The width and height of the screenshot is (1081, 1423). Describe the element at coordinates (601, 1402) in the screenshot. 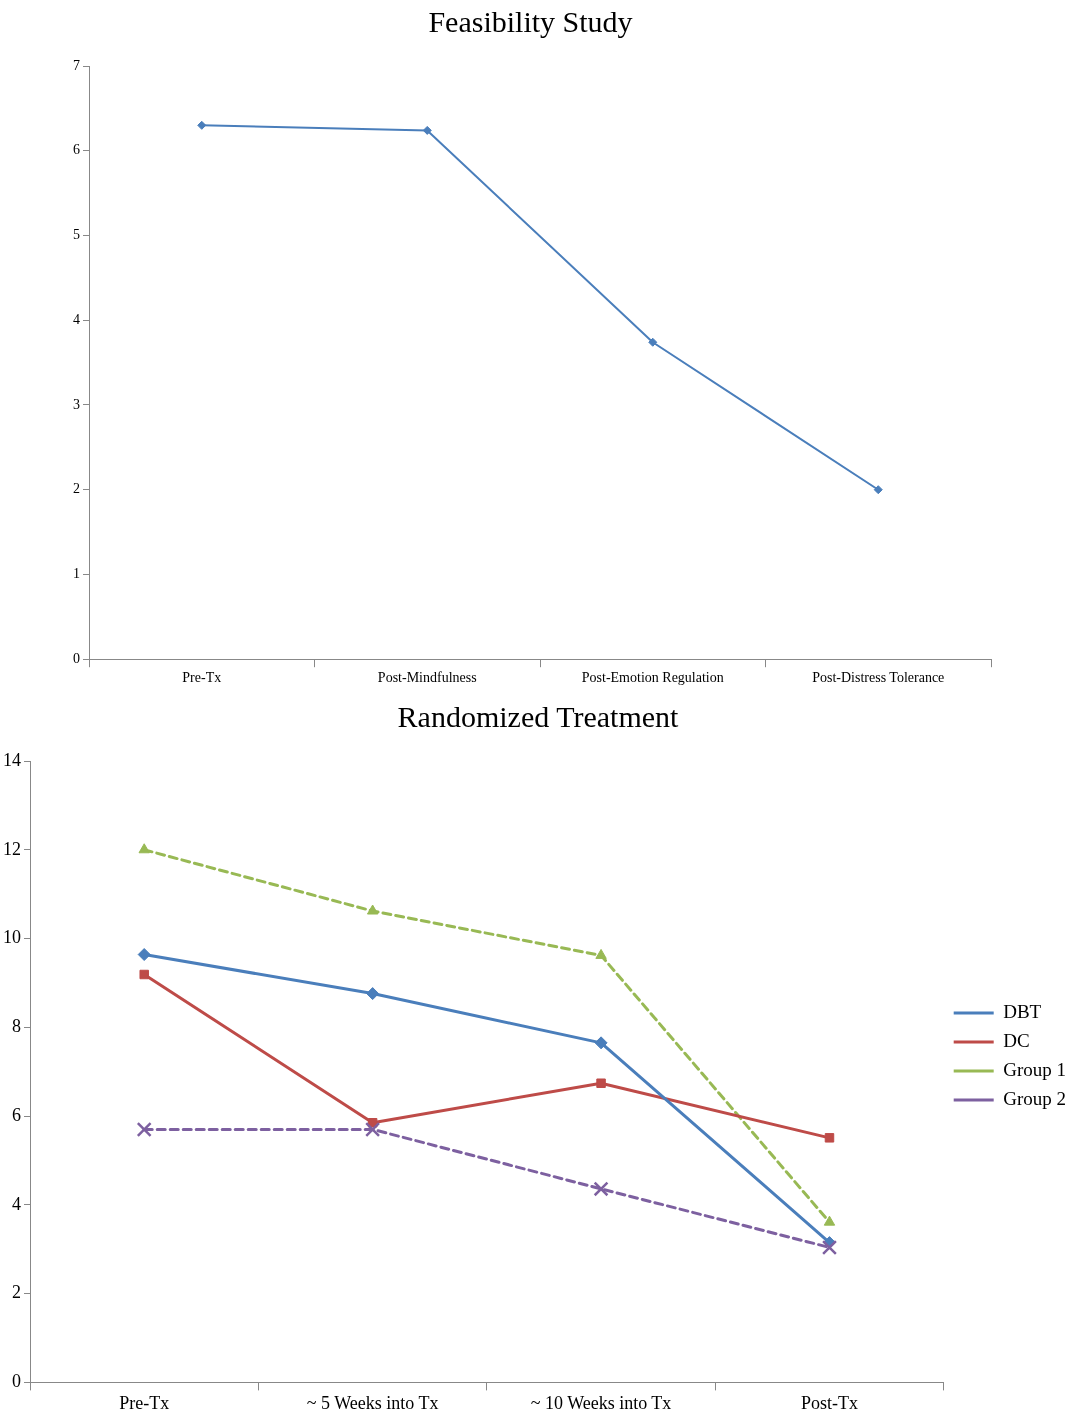

I see `x-tick-label: ~ 10 Weeks into Tx` at that location.